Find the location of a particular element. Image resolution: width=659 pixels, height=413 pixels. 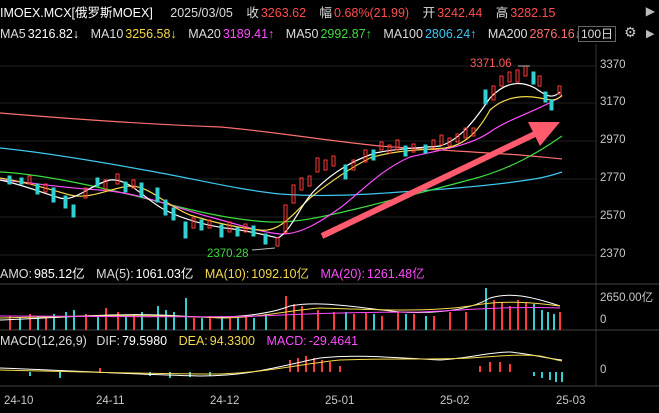

open-label: 开 is located at coordinates (429, 13).